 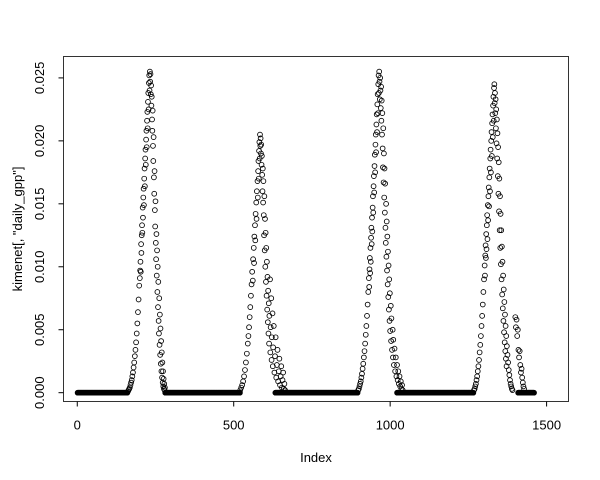 I want to click on x-tick-label: 0, so click(x=77, y=425).